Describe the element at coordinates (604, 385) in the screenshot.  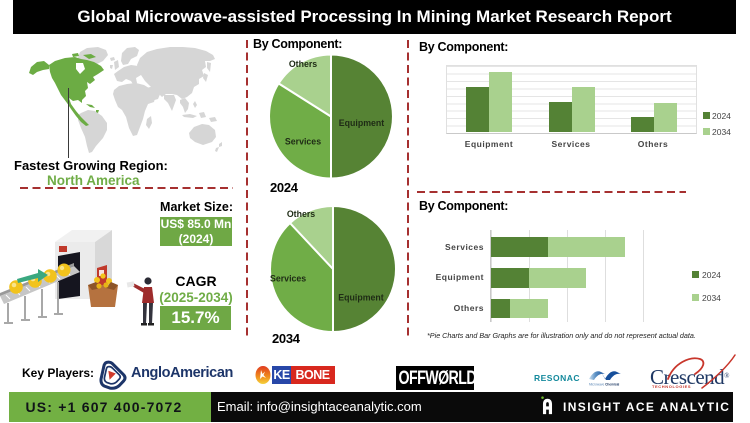
I see `svg-text: Microwave Chemical` at that location.